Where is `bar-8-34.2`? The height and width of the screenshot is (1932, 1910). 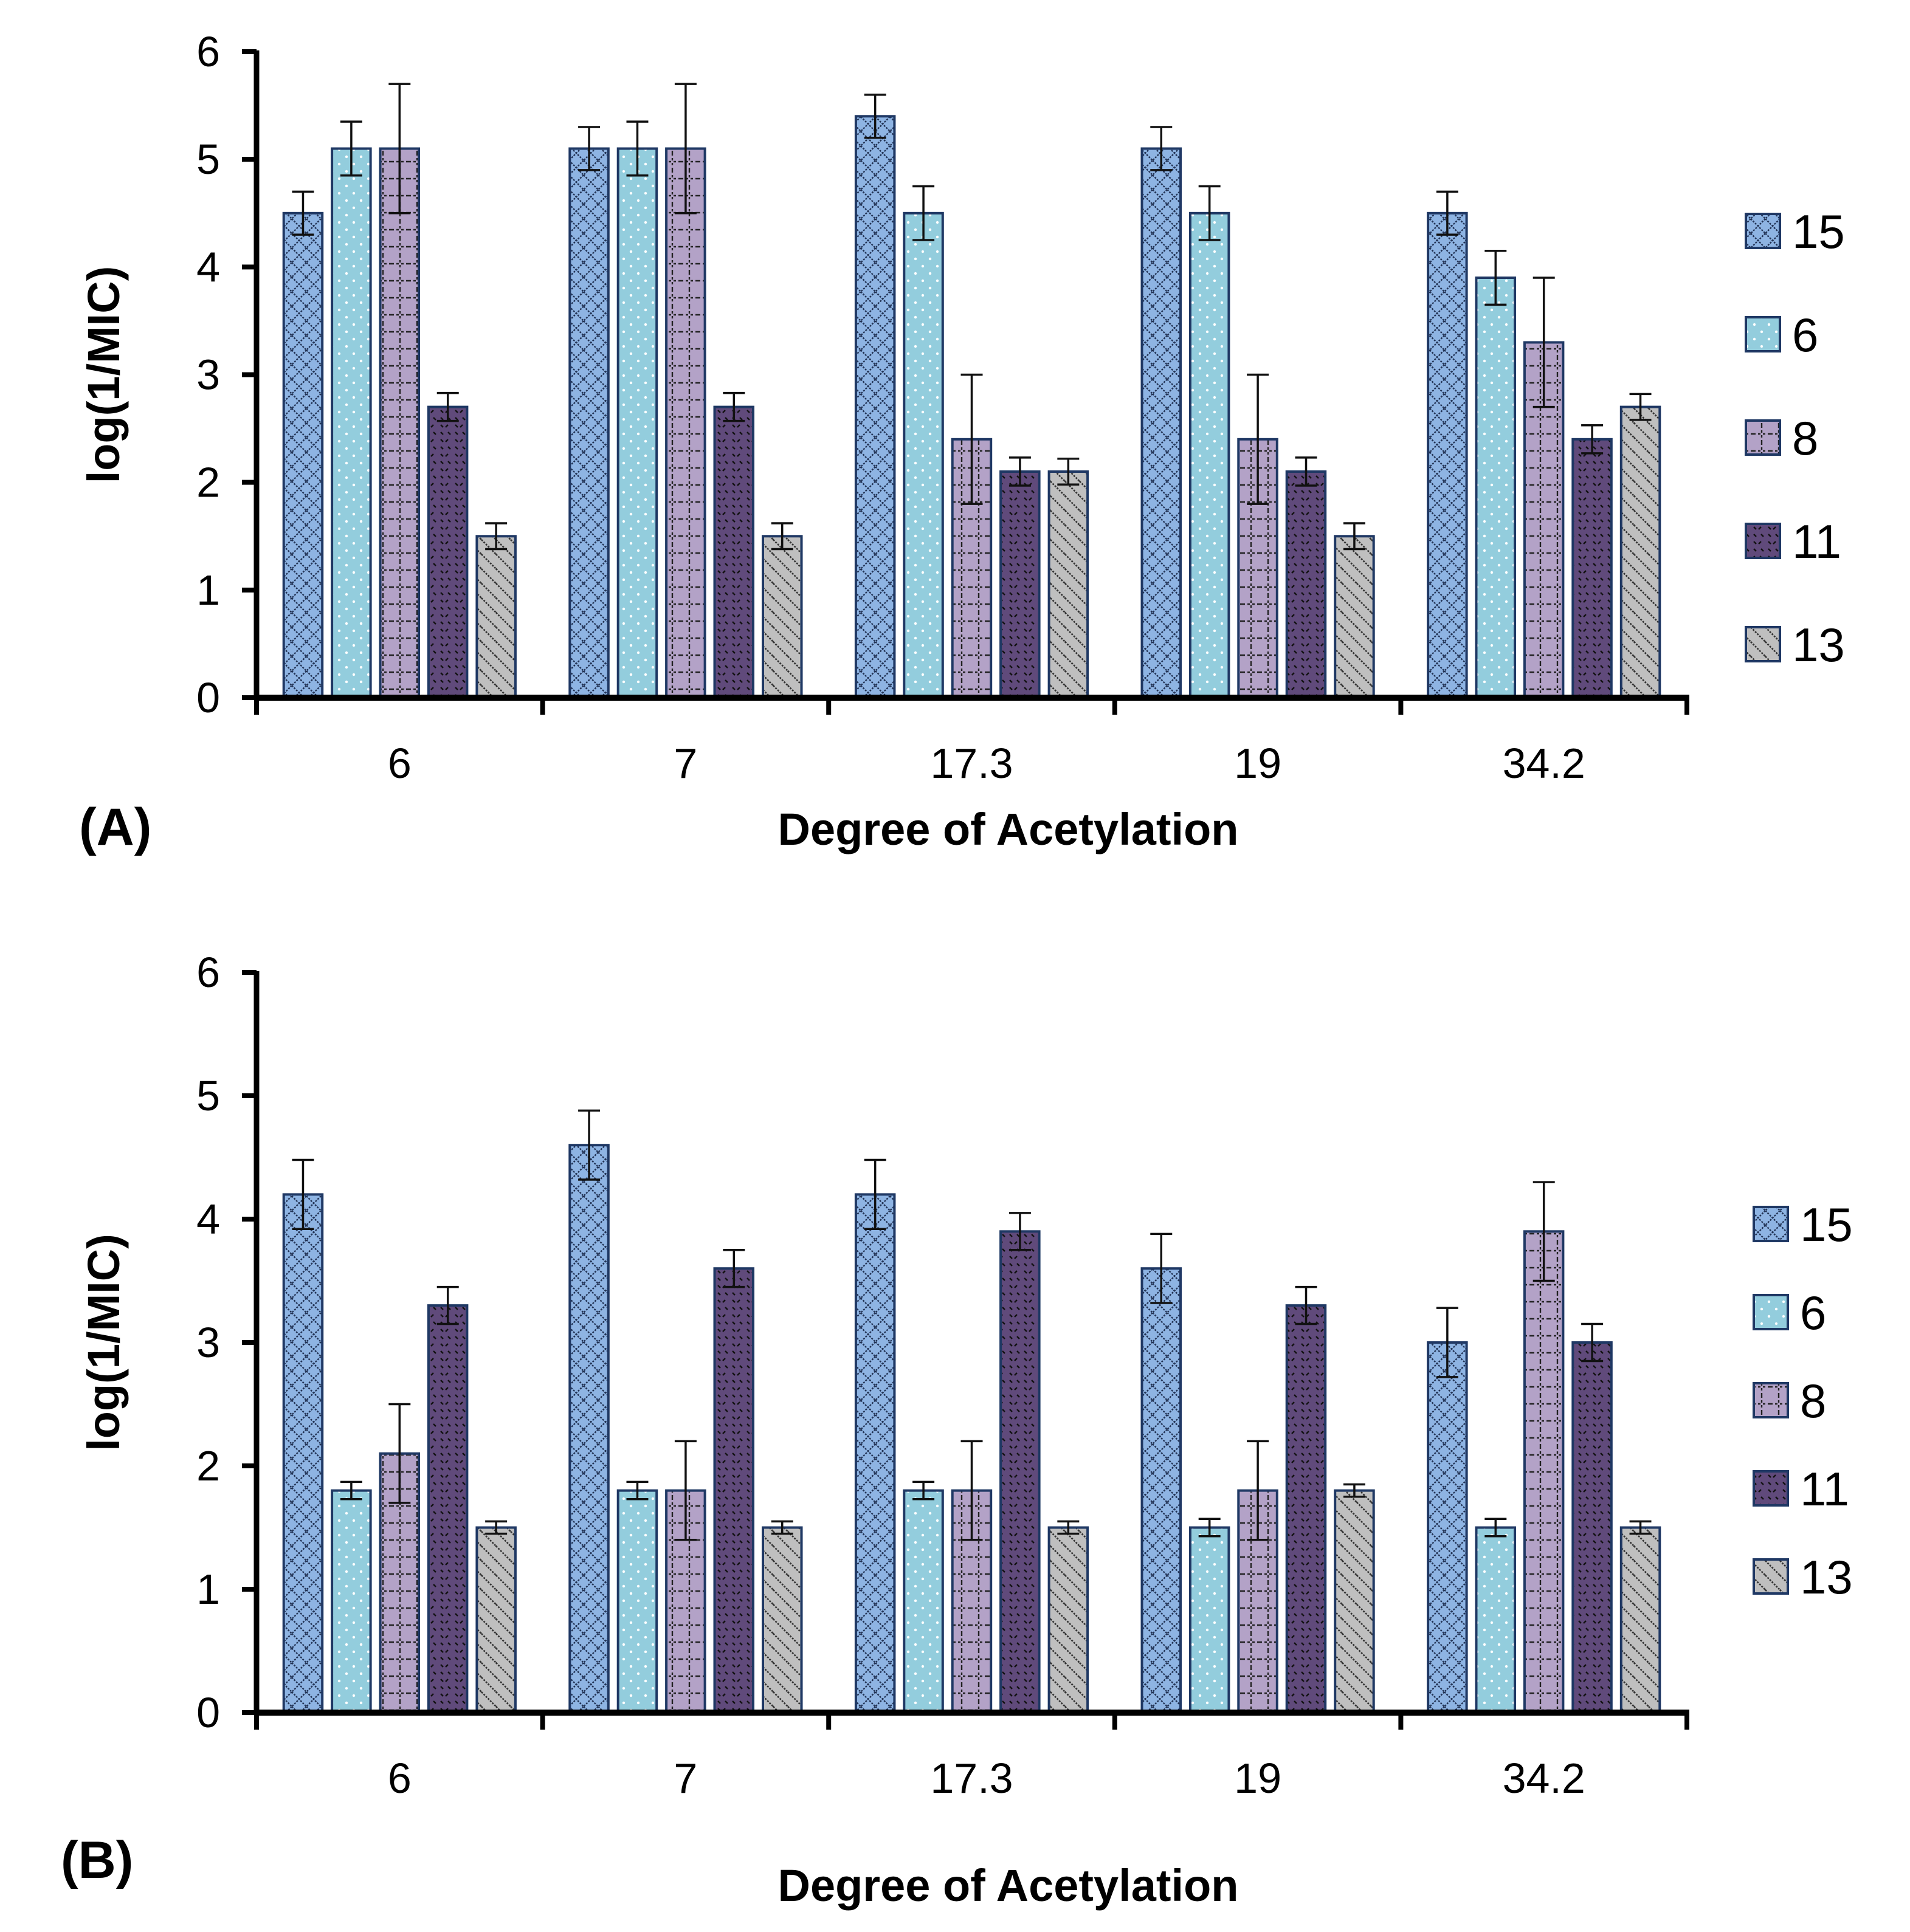 bar-8-34.2 is located at coordinates (1544, 1472).